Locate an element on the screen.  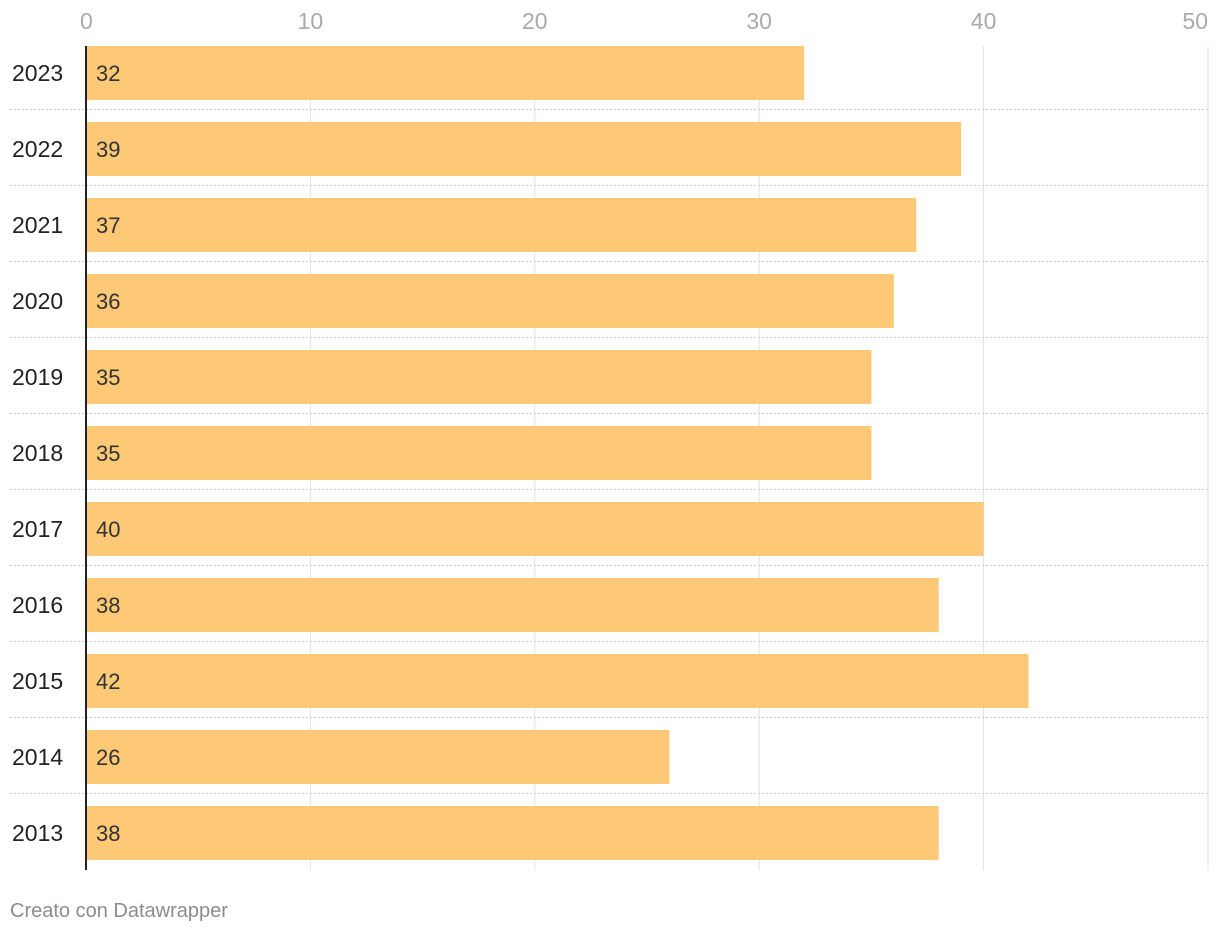
x-tick-label: 30 is located at coordinates (759, 21).